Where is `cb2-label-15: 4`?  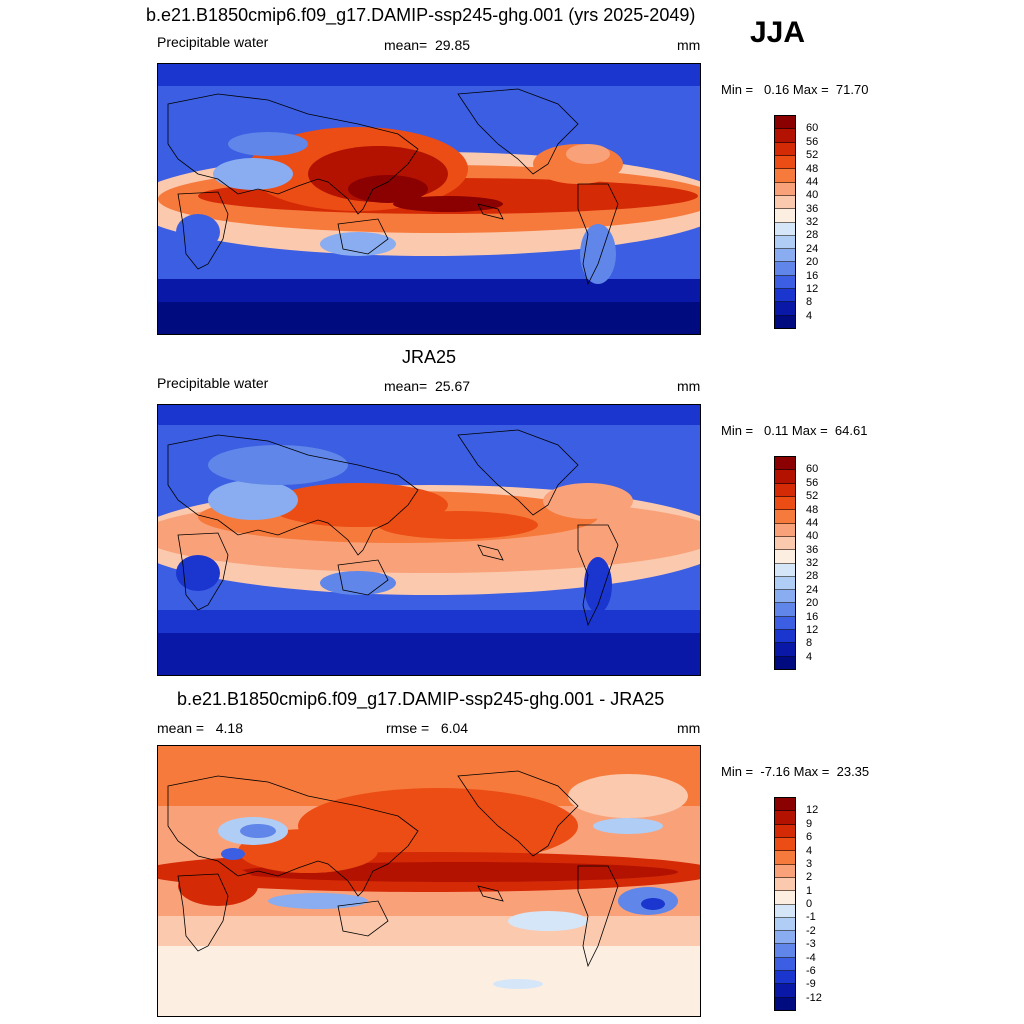 cb2-label-15: 4 is located at coordinates (809, 656).